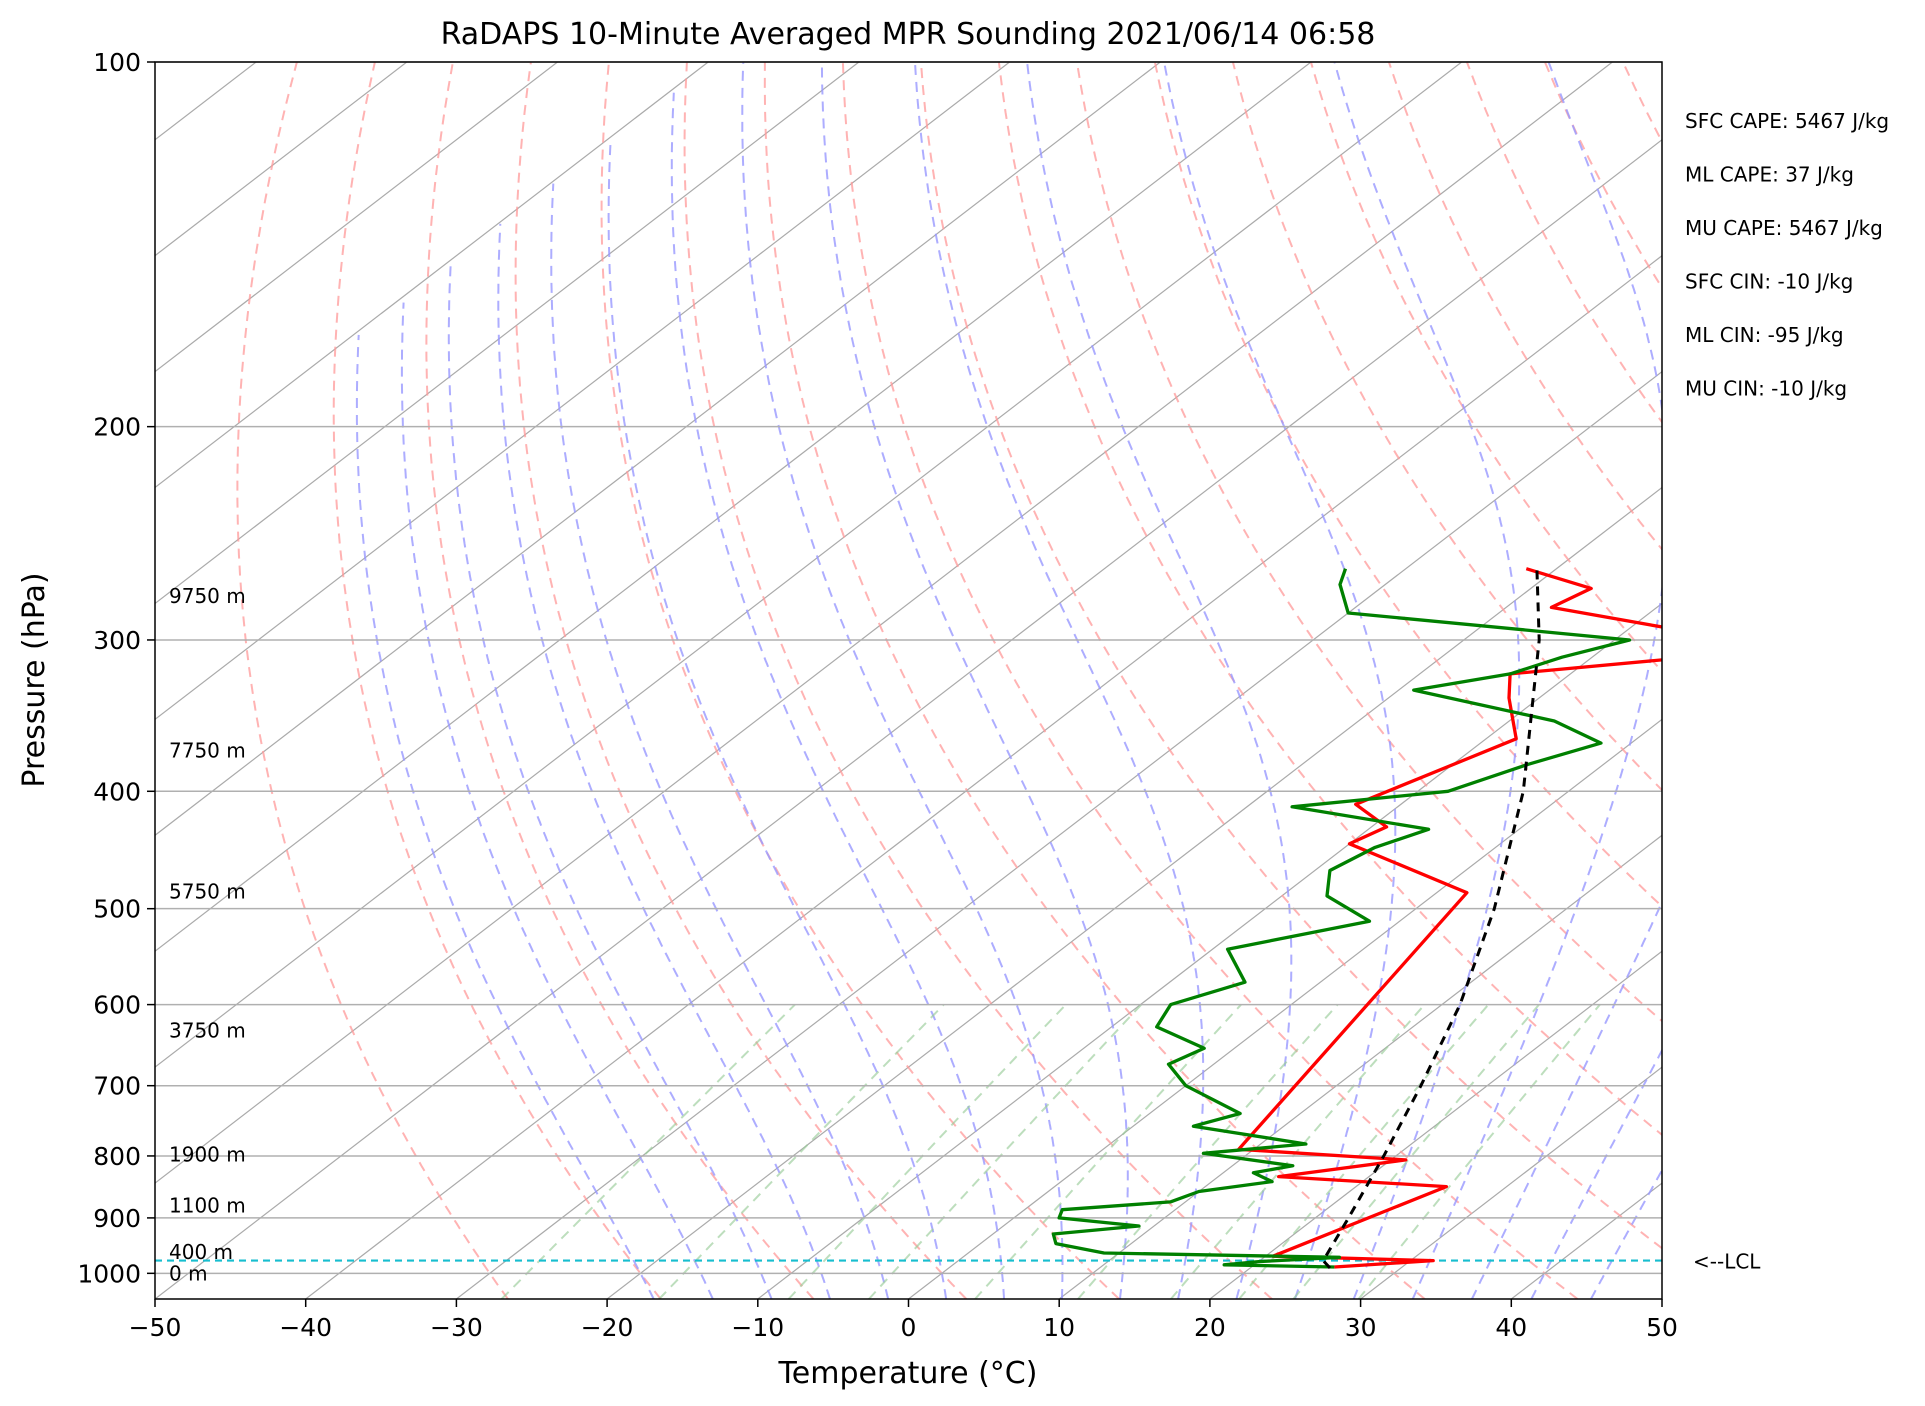 This screenshot has height=1406, width=1925. I want to click on x-tick-label: −10, so click(757, 1327).